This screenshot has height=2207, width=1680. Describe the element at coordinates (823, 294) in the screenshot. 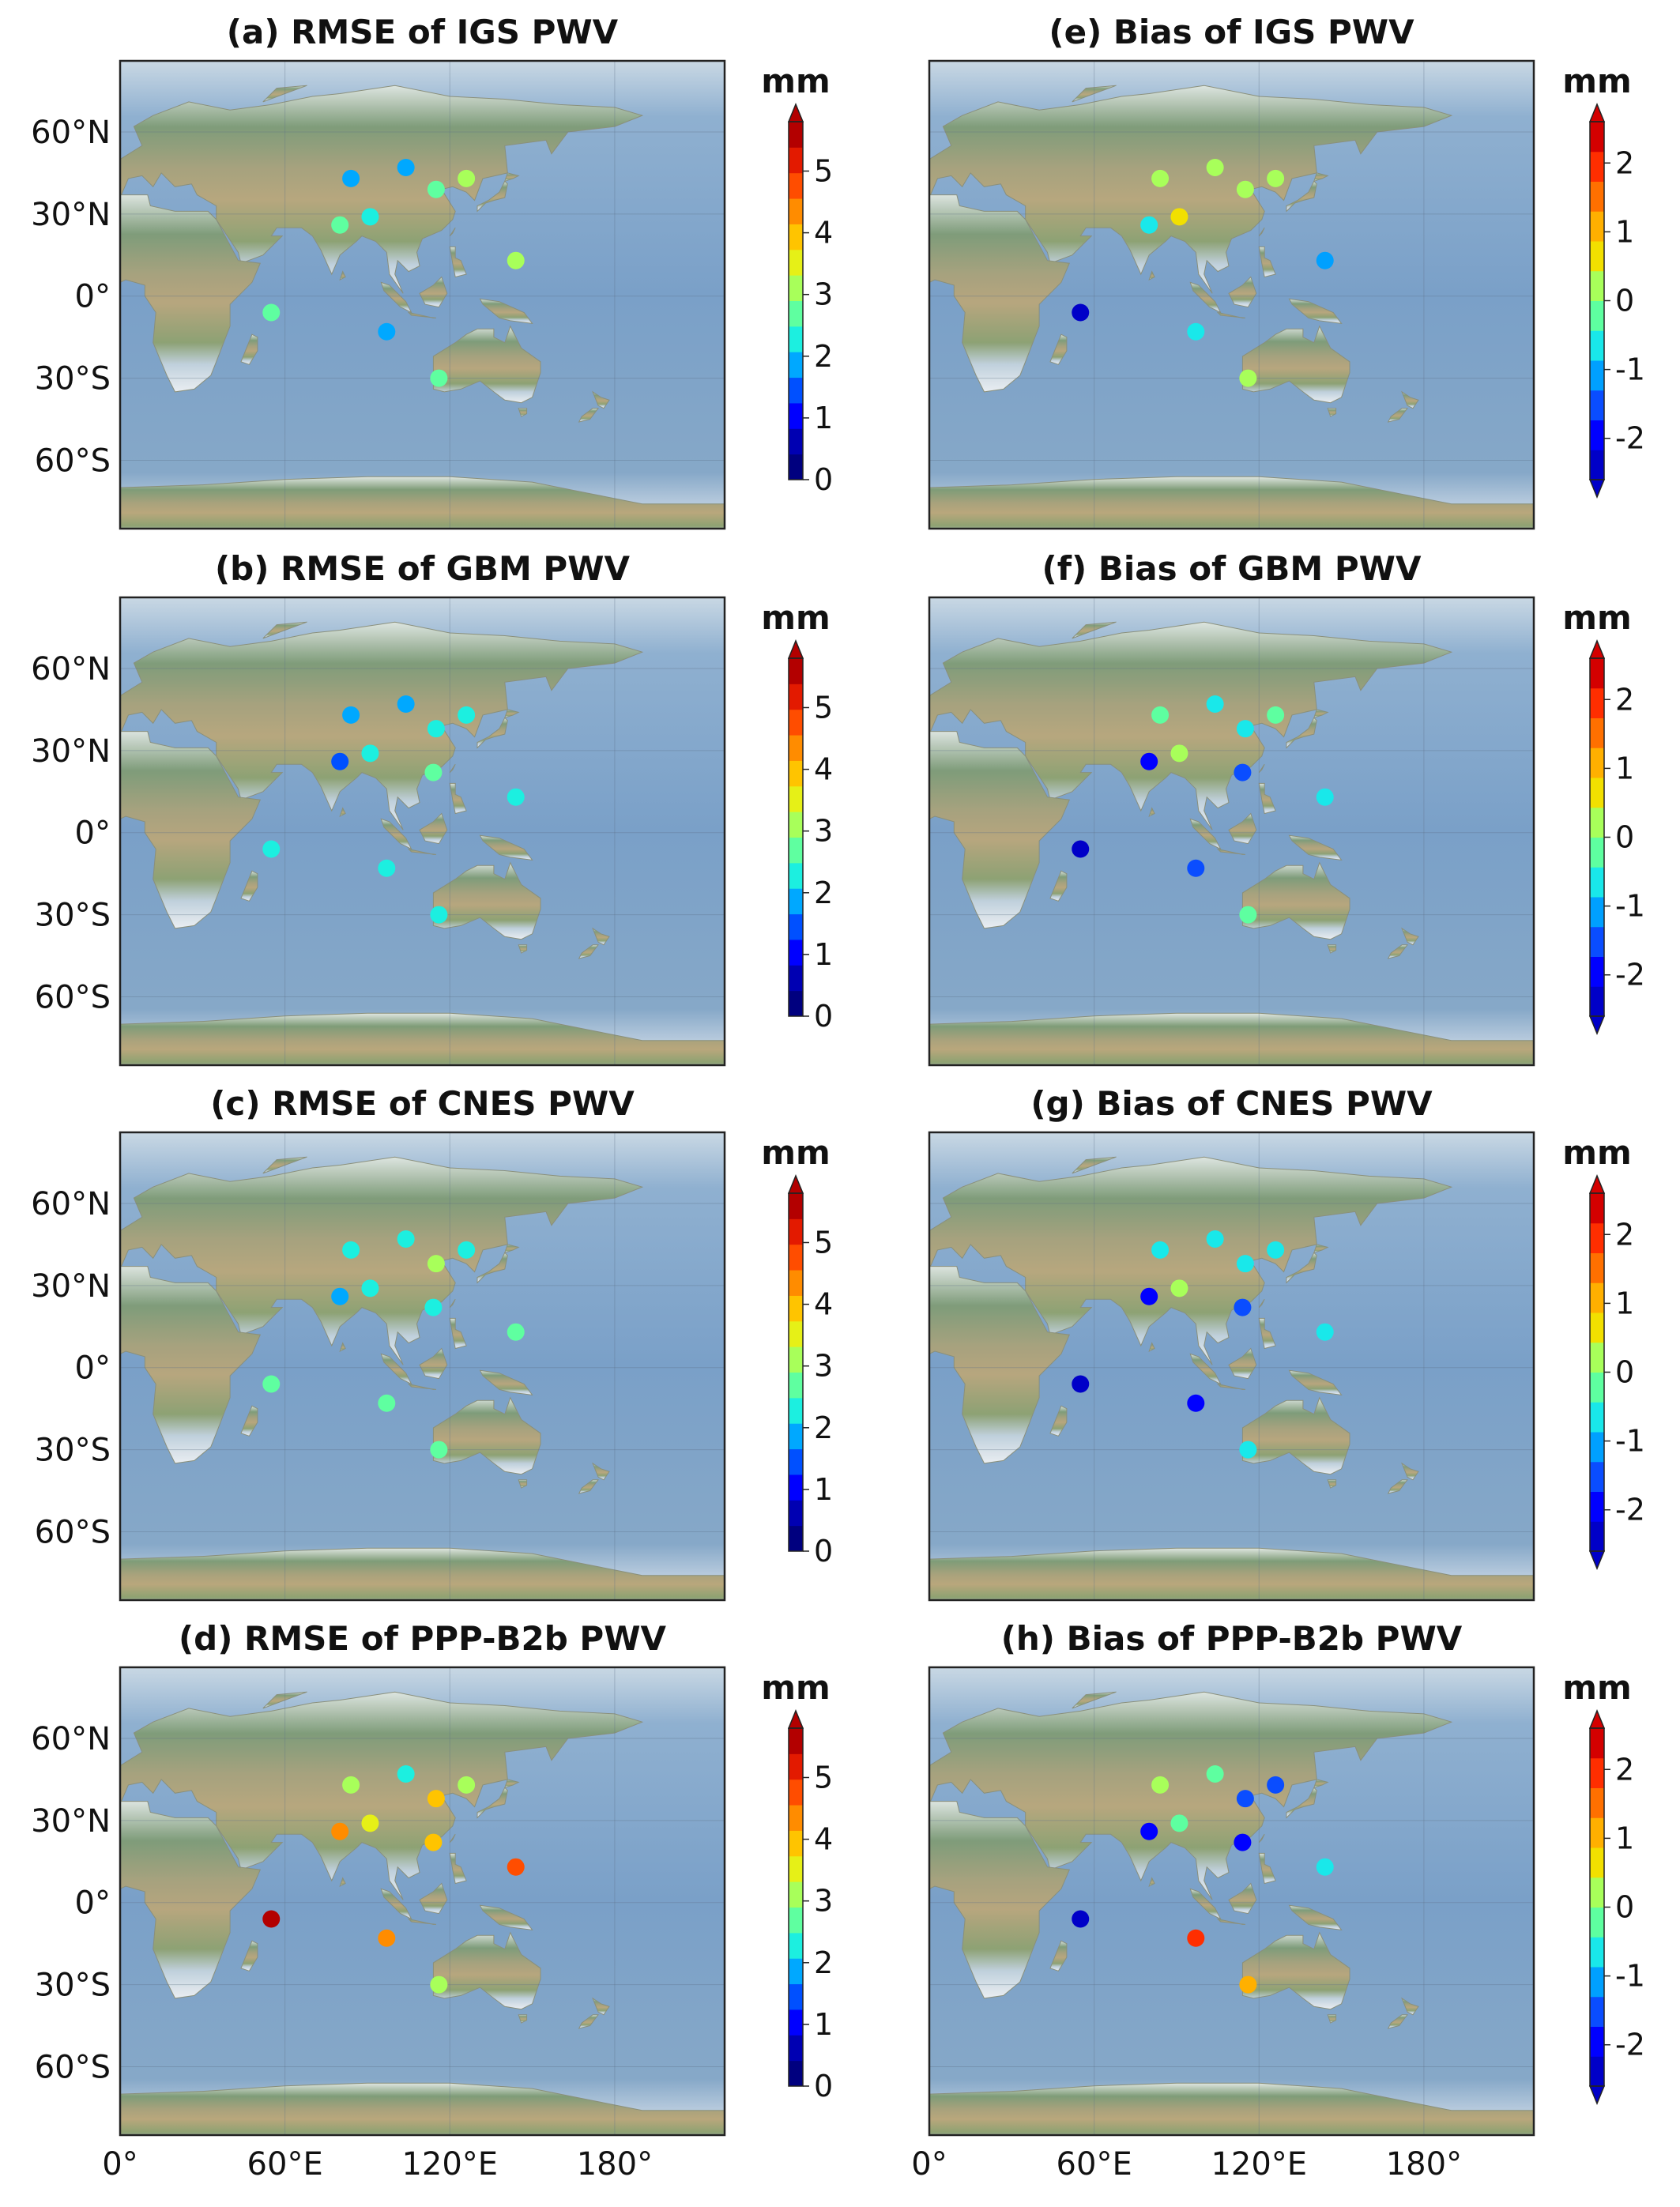

I see `colorbar-tick-label: 3` at that location.